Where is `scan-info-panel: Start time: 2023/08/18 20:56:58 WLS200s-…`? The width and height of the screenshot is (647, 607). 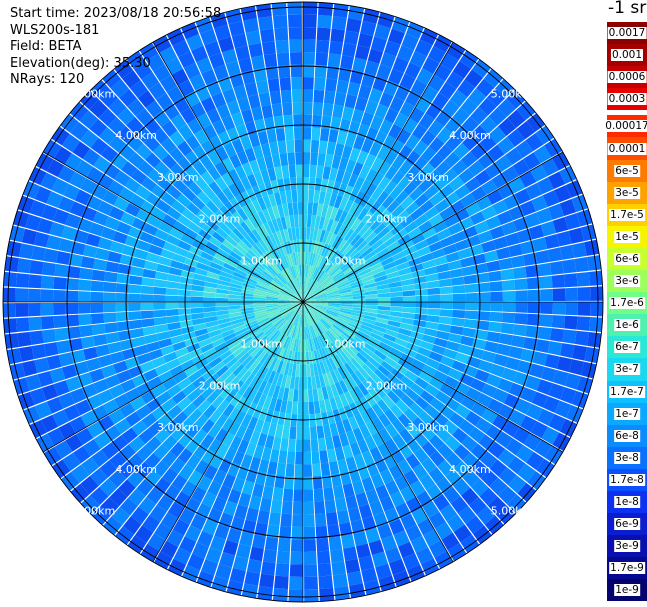
scan-info-panel: Start time: 2023/08/18 20:56:58 WLS200s-… is located at coordinates (115, 47).